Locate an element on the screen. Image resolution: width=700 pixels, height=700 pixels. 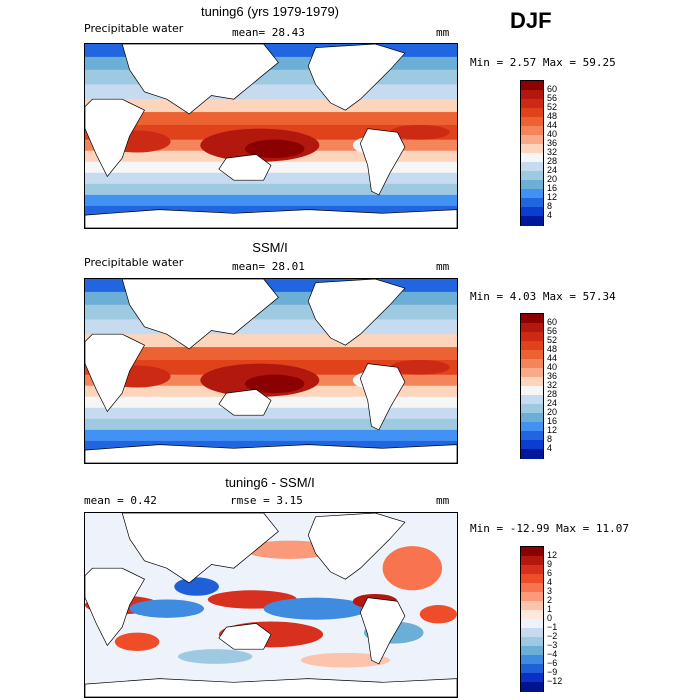
colorbar-tick-label: 40 is located at coordinates (552, 367).